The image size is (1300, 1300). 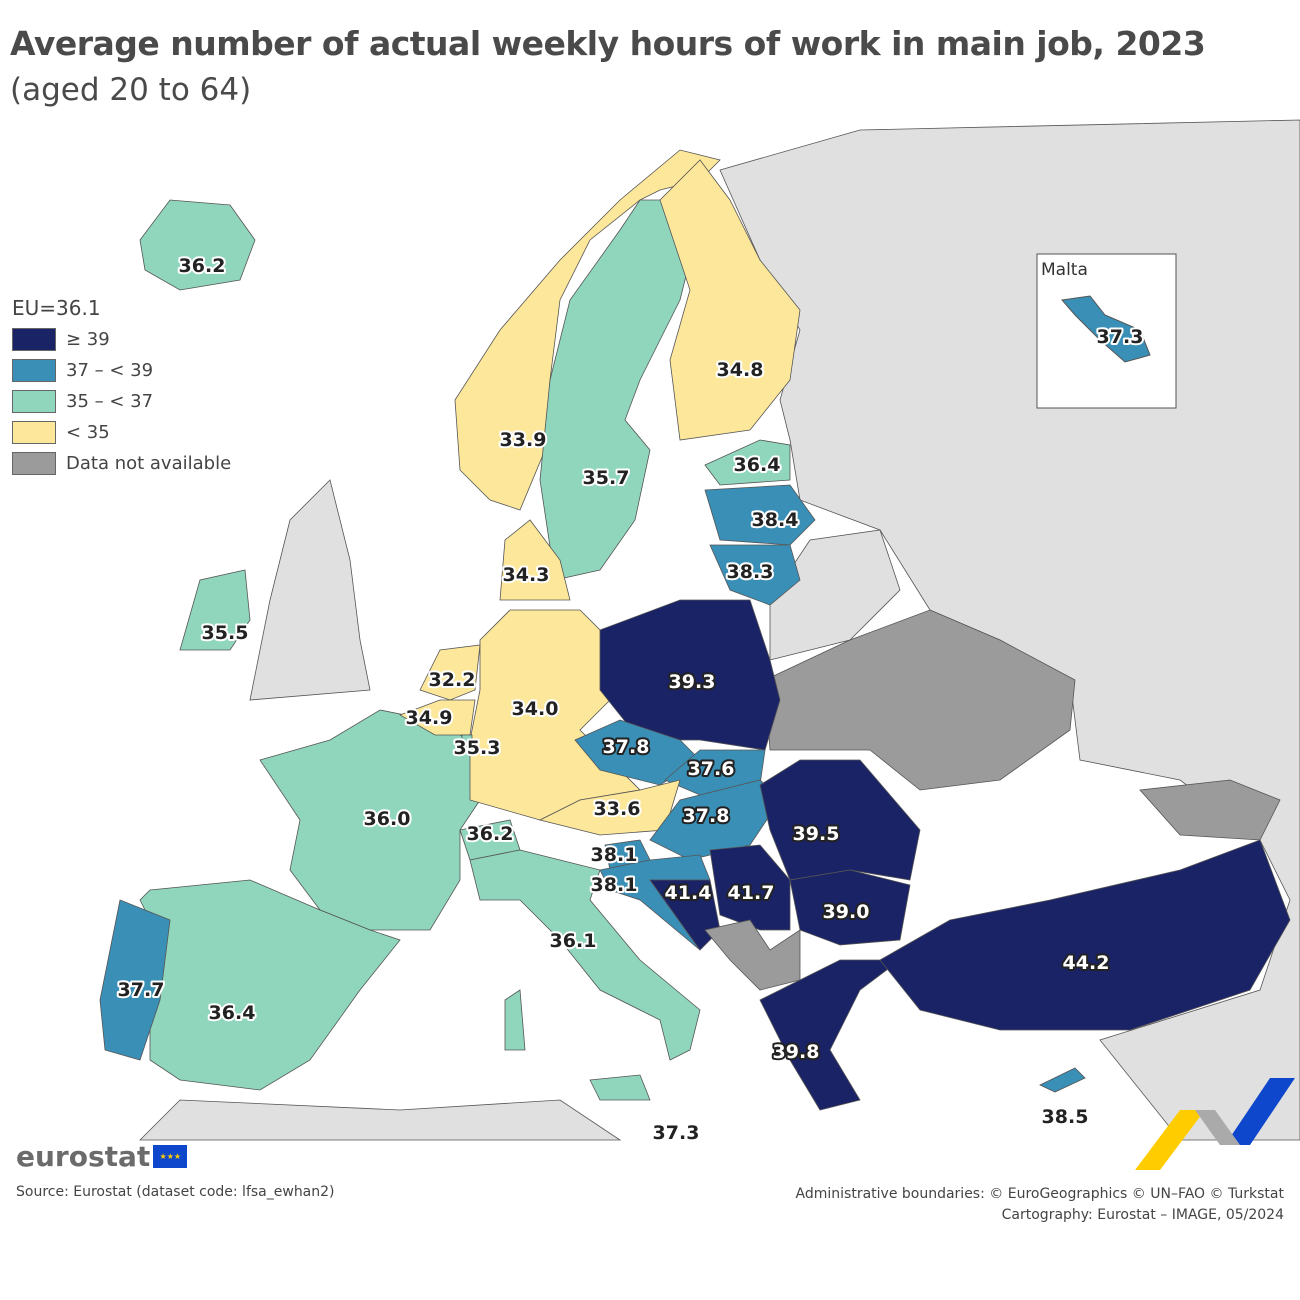 I want to click on label-cyprus: 38.5, so click(x=1065, y=1117).